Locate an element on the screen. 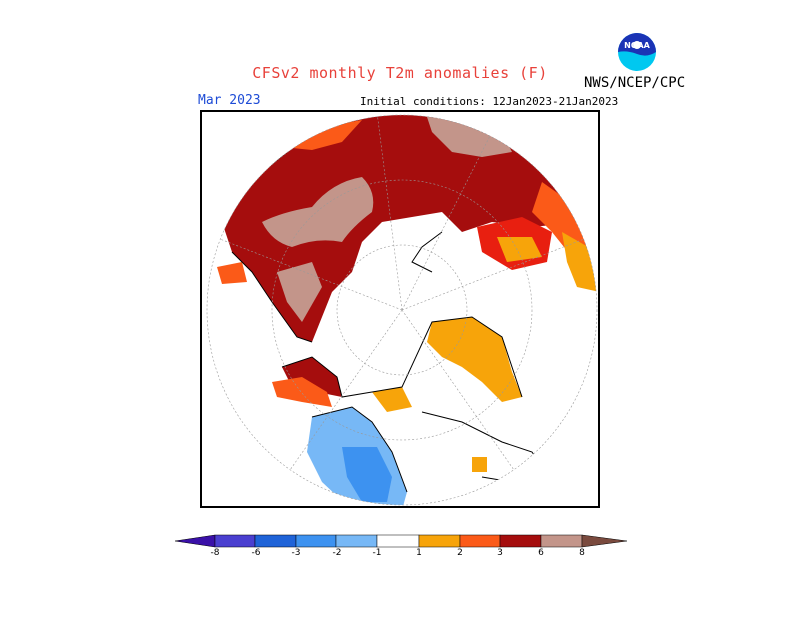 The image size is (800, 618). legend-tick: -1 is located at coordinates (377, 553).